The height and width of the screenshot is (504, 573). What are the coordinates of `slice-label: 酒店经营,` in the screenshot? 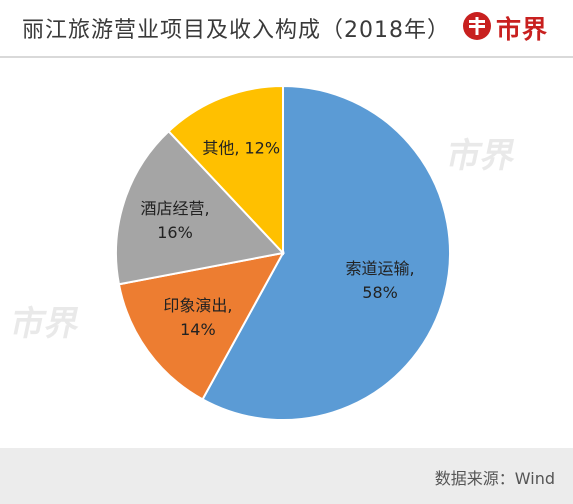 It's located at (174, 208).